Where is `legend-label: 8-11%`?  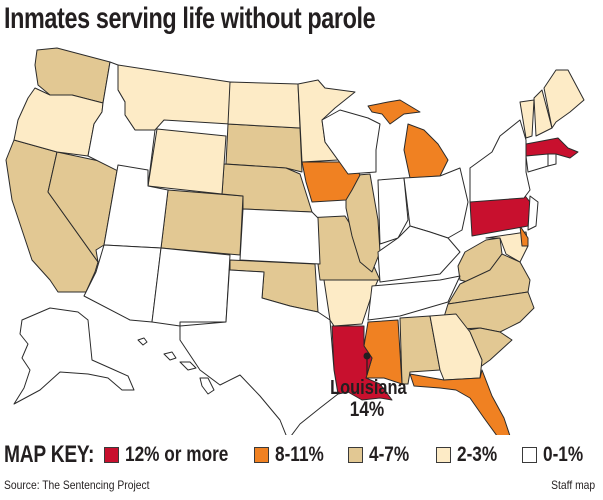 legend-label: 8-11% is located at coordinates (299, 454).